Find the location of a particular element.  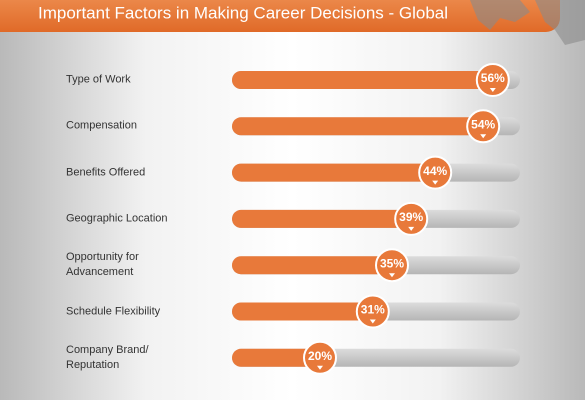

category-label: Geographic Location is located at coordinates (117, 218).